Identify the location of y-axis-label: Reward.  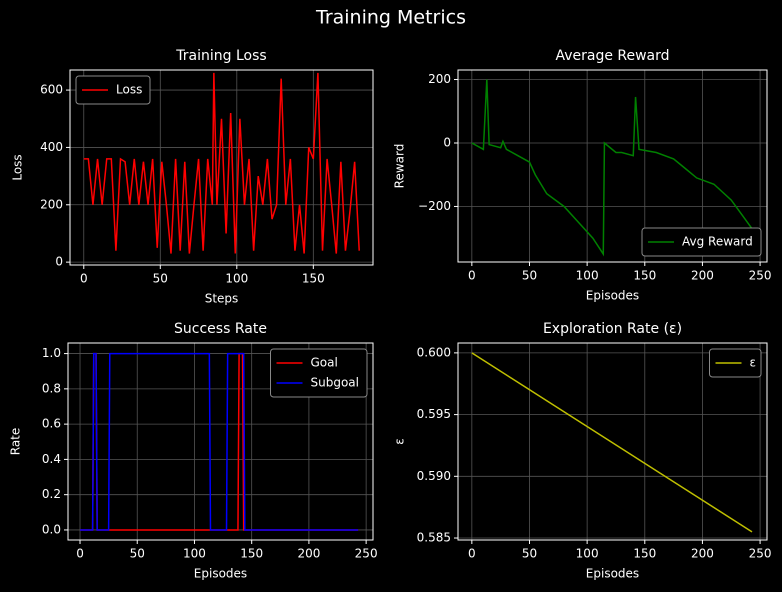
(400, 166).